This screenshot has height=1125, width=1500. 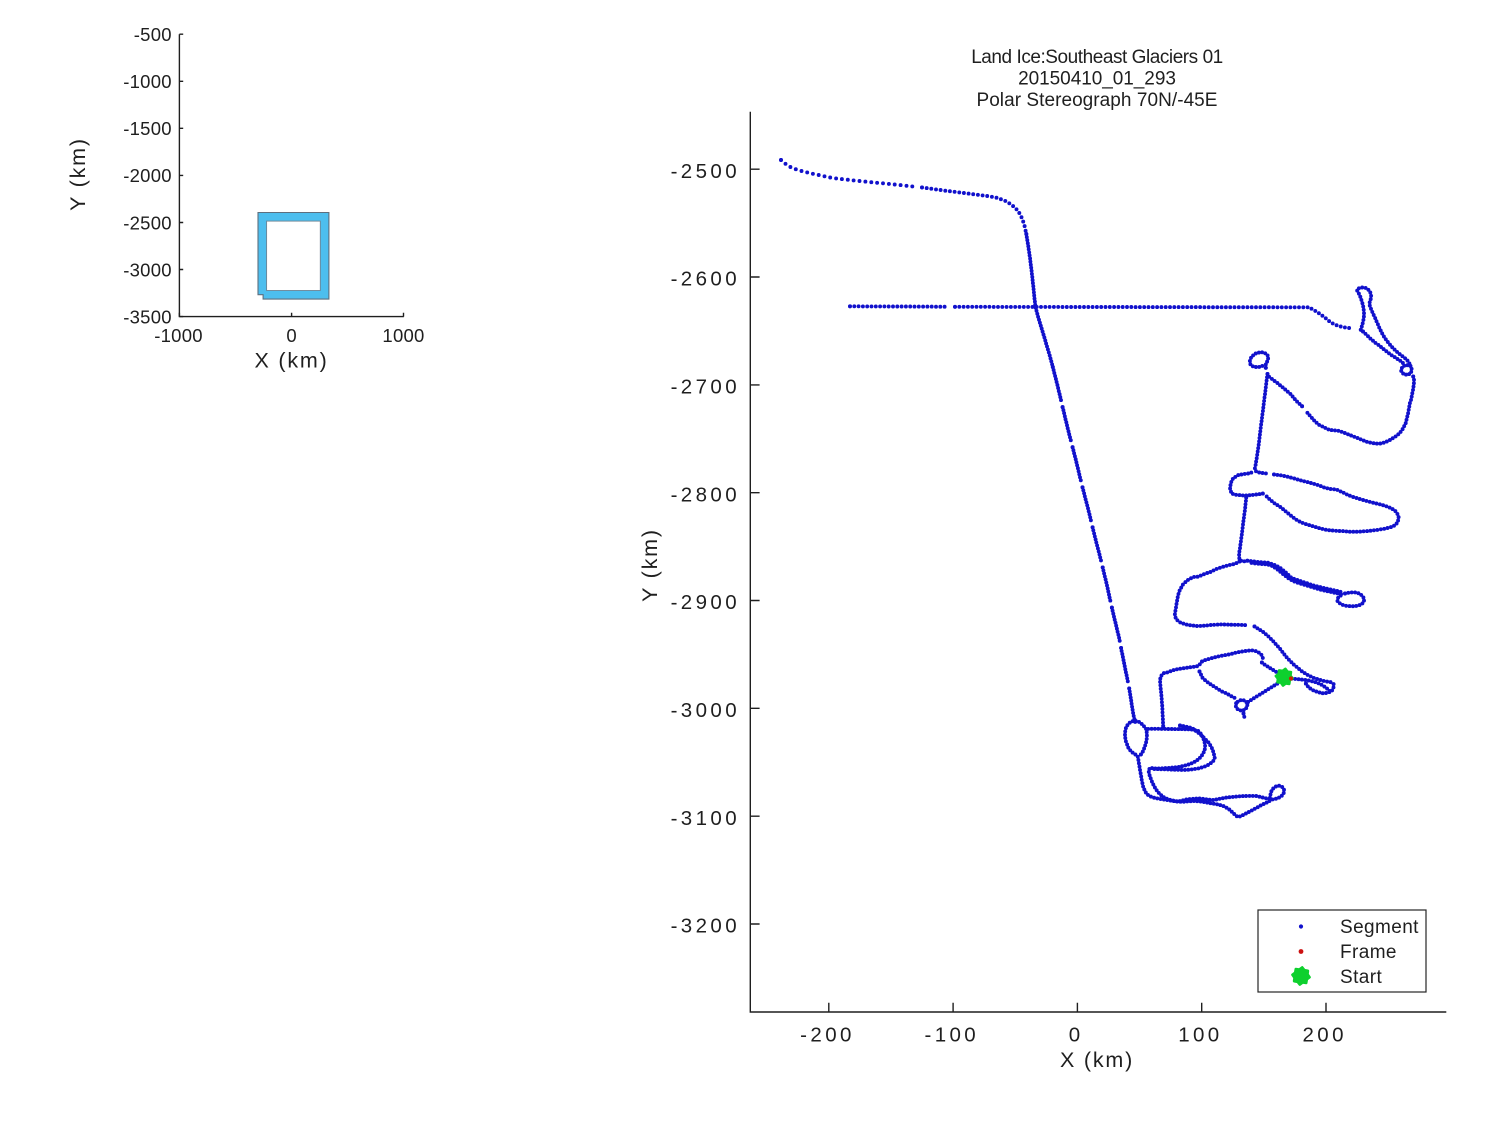 What do you see at coordinates (705, 279) in the screenshot?
I see `svg-text: -2600` at bounding box center [705, 279].